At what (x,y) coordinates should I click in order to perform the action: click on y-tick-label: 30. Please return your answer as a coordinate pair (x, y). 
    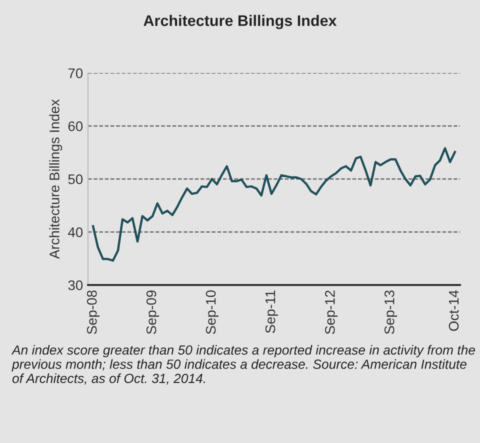
    Looking at the image, I should click on (75, 285).